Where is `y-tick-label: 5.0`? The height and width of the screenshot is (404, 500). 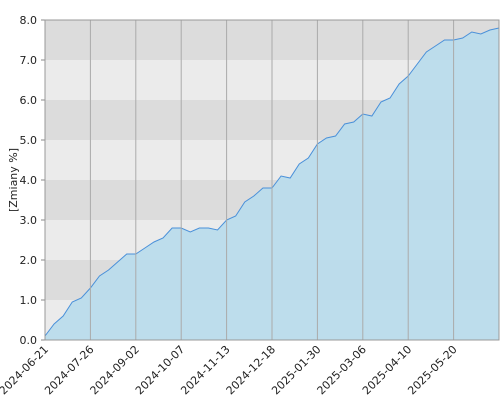
y-tick-label: 5.0 is located at coordinates (29, 140).